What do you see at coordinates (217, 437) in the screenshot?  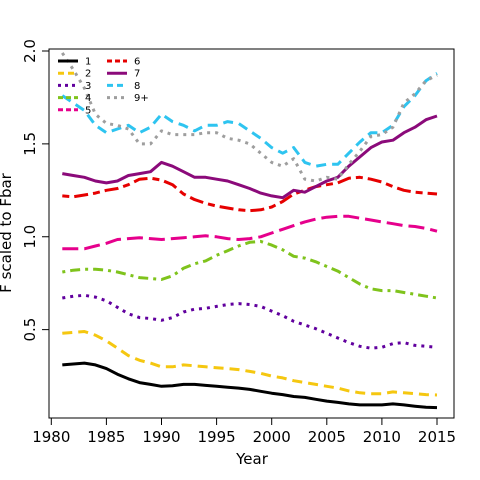 I see `x-tick-label-1995: 1995` at bounding box center [217, 437].